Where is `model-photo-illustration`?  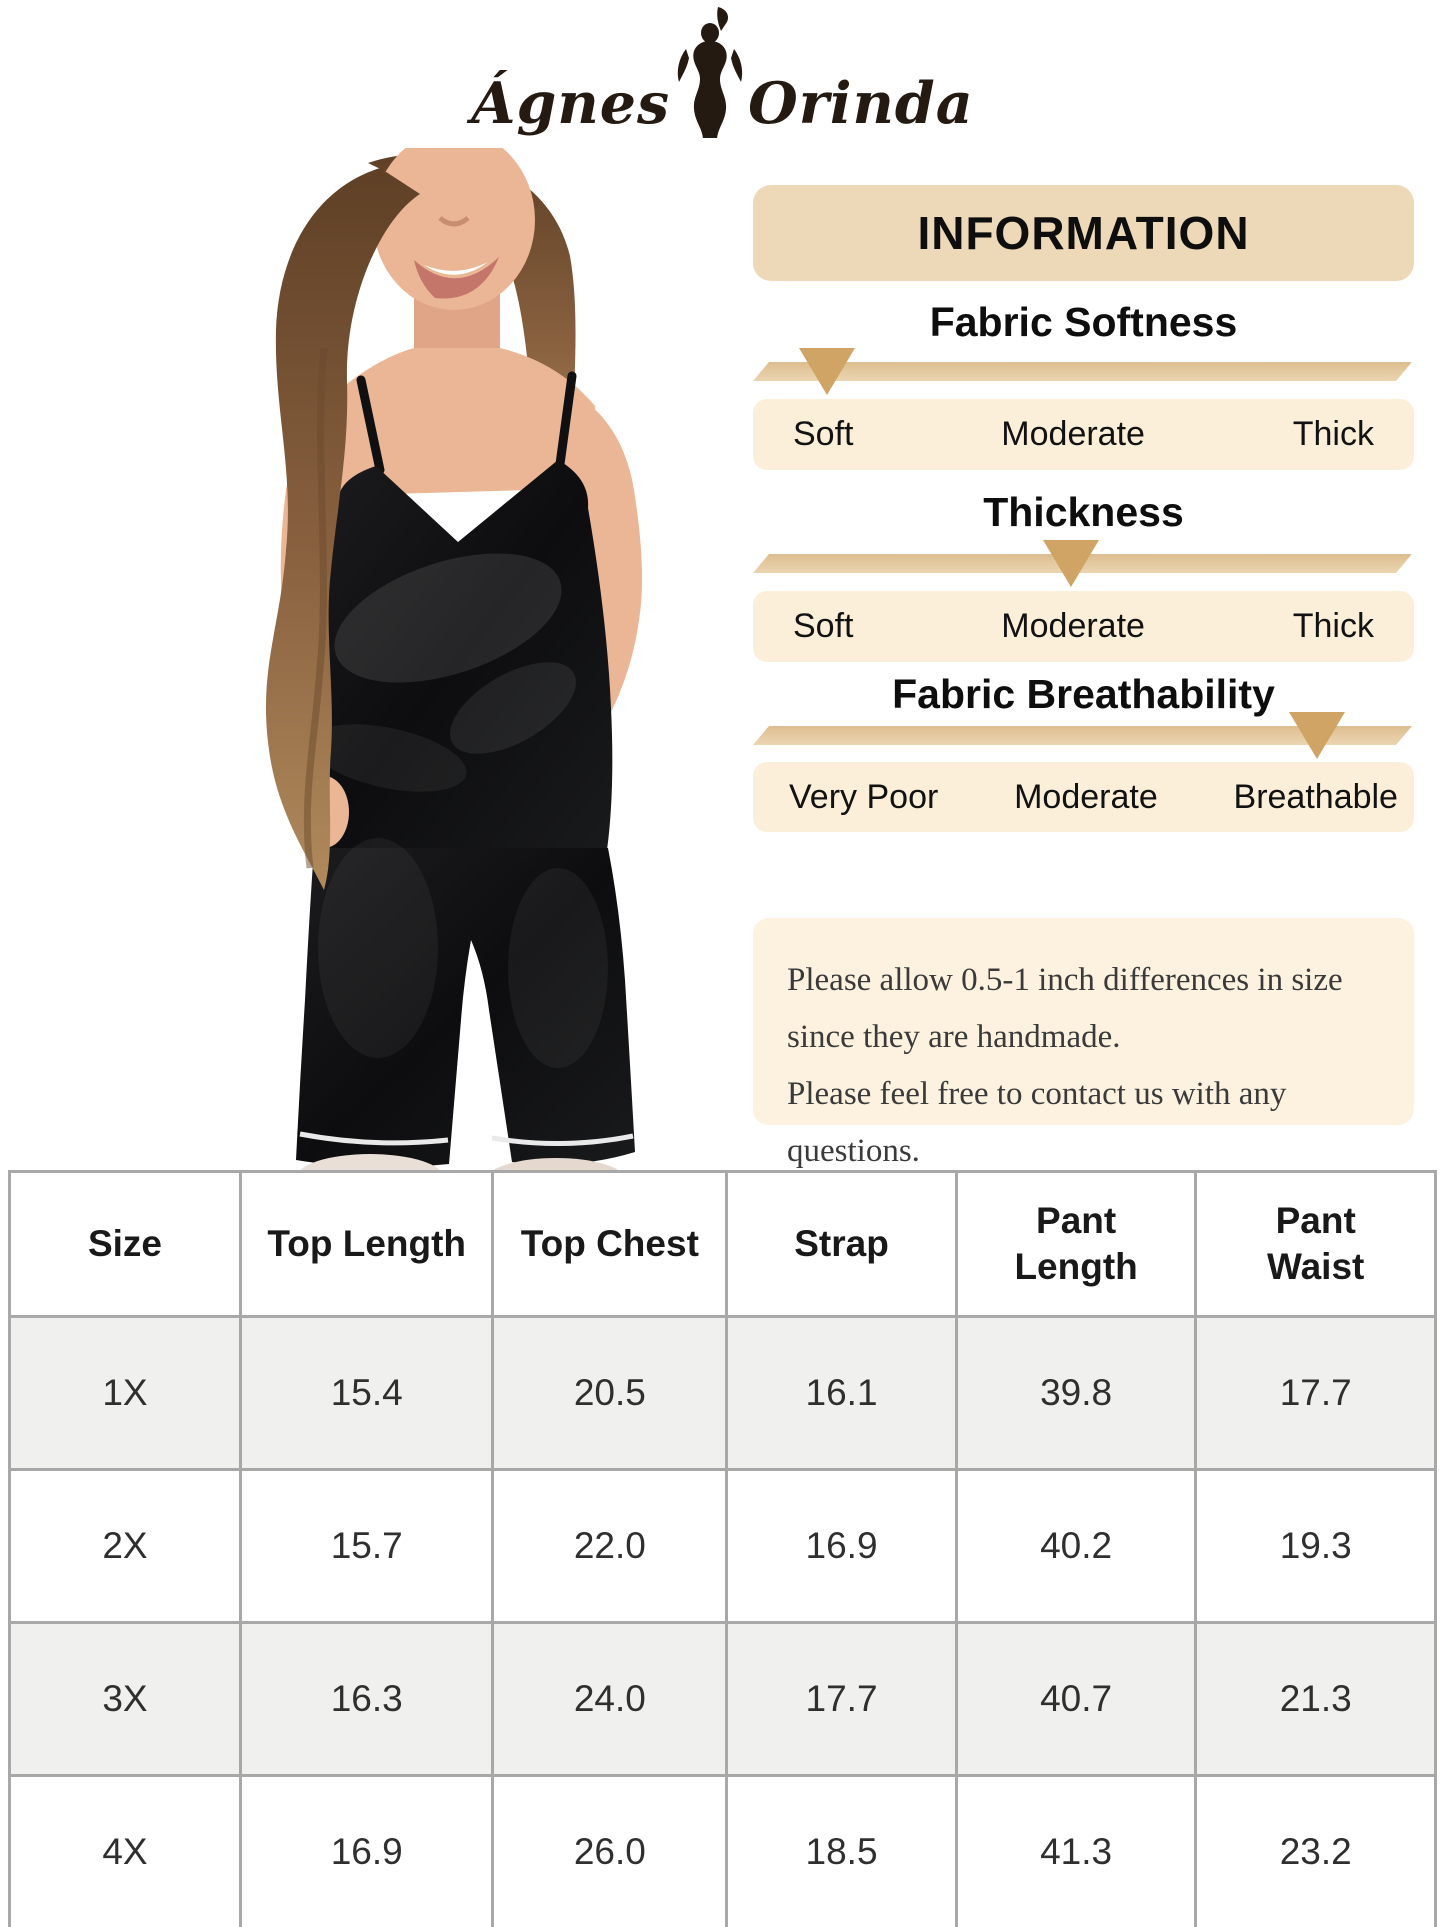
model-photo-illustration is located at coordinates (454, 666).